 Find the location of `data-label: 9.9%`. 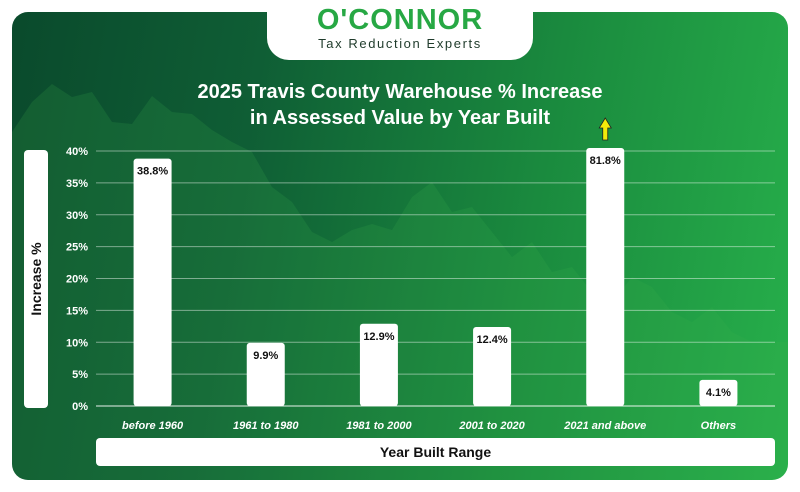

data-label: 9.9% is located at coordinates (265, 356).